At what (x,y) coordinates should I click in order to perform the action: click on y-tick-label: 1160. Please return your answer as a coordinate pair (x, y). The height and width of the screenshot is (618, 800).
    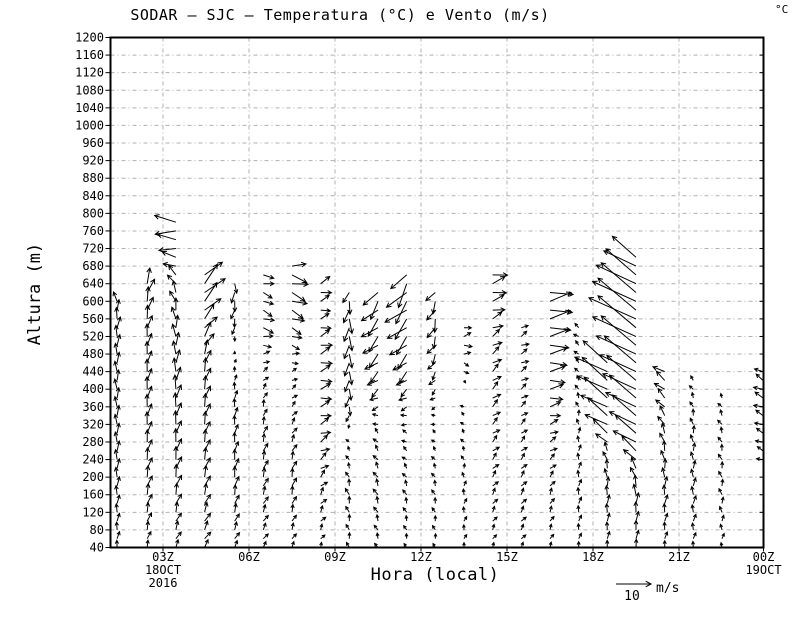
    Looking at the image, I should click on (89, 55).